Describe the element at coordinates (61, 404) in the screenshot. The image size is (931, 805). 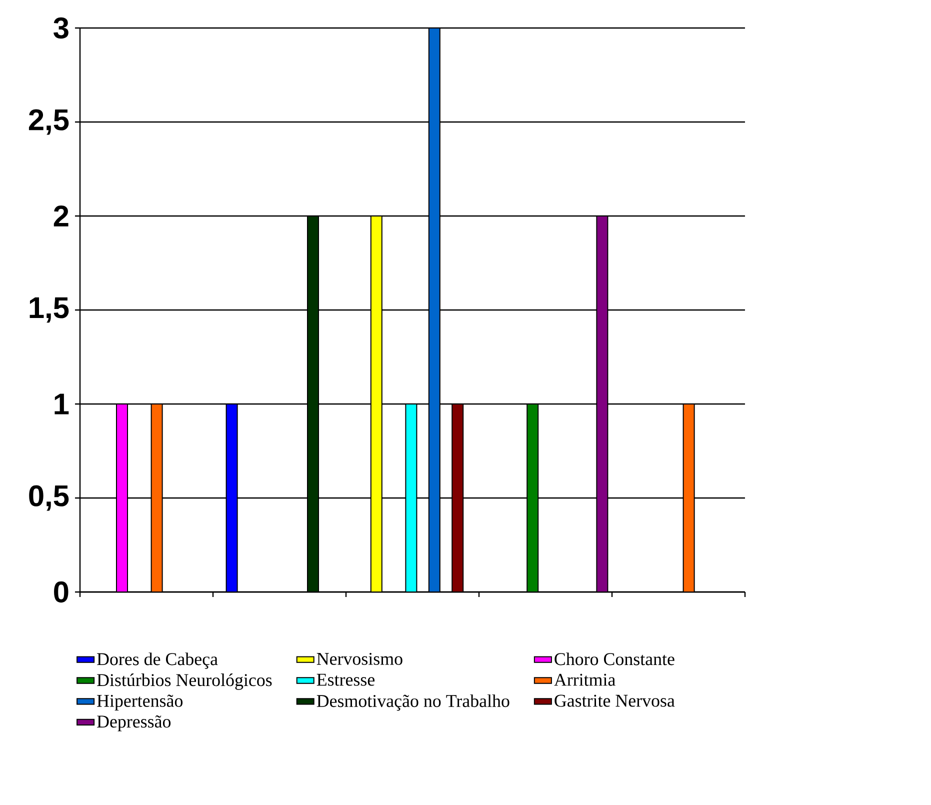
I see `y-tick-label: 1` at that location.